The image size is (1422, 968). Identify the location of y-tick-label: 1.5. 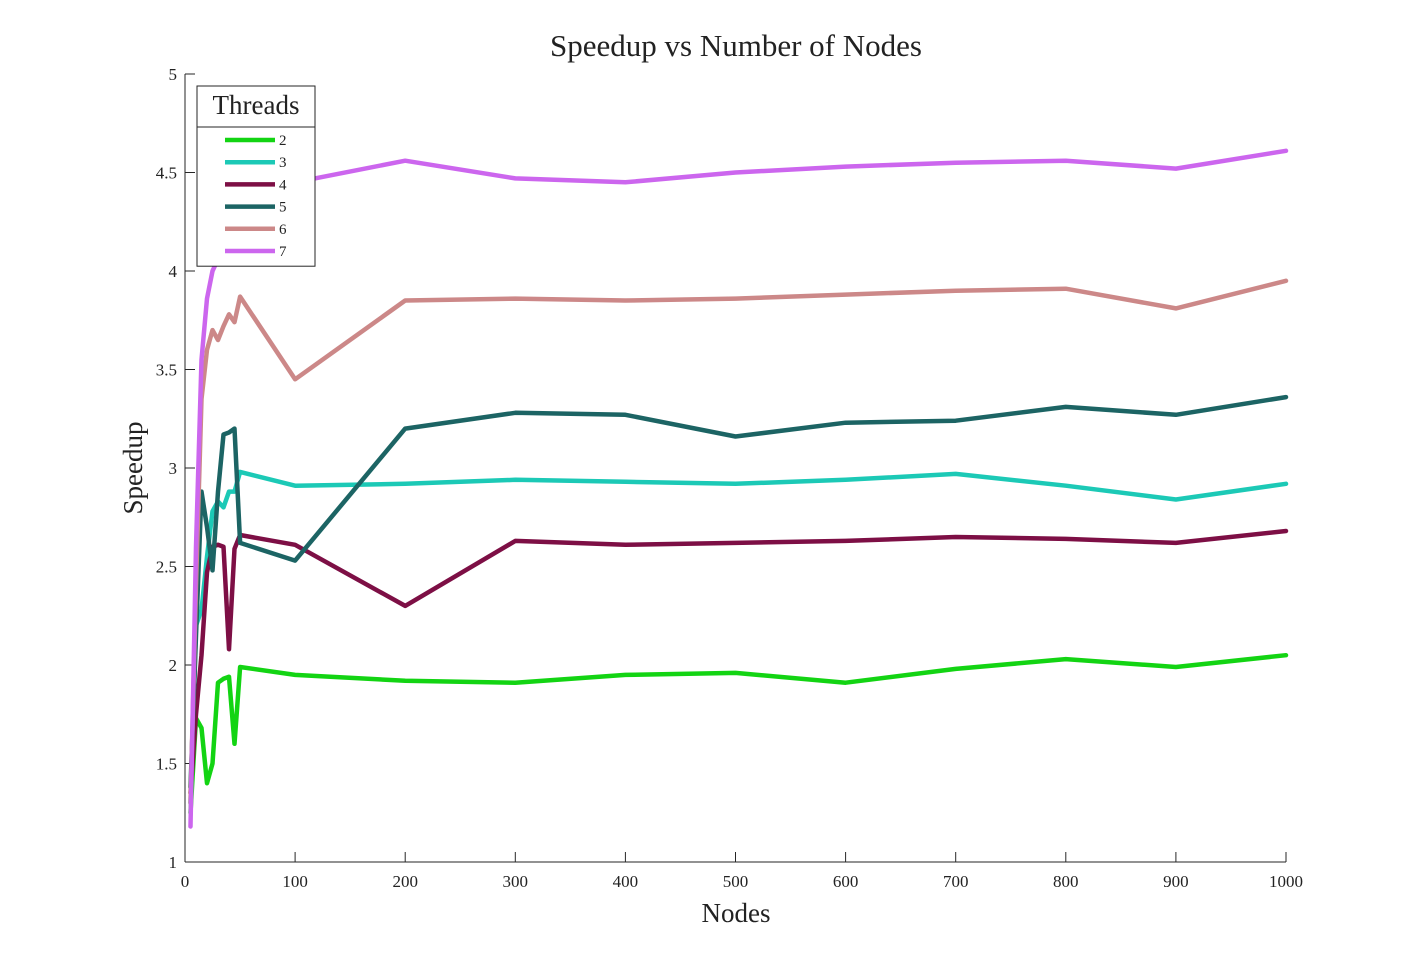
(166, 764).